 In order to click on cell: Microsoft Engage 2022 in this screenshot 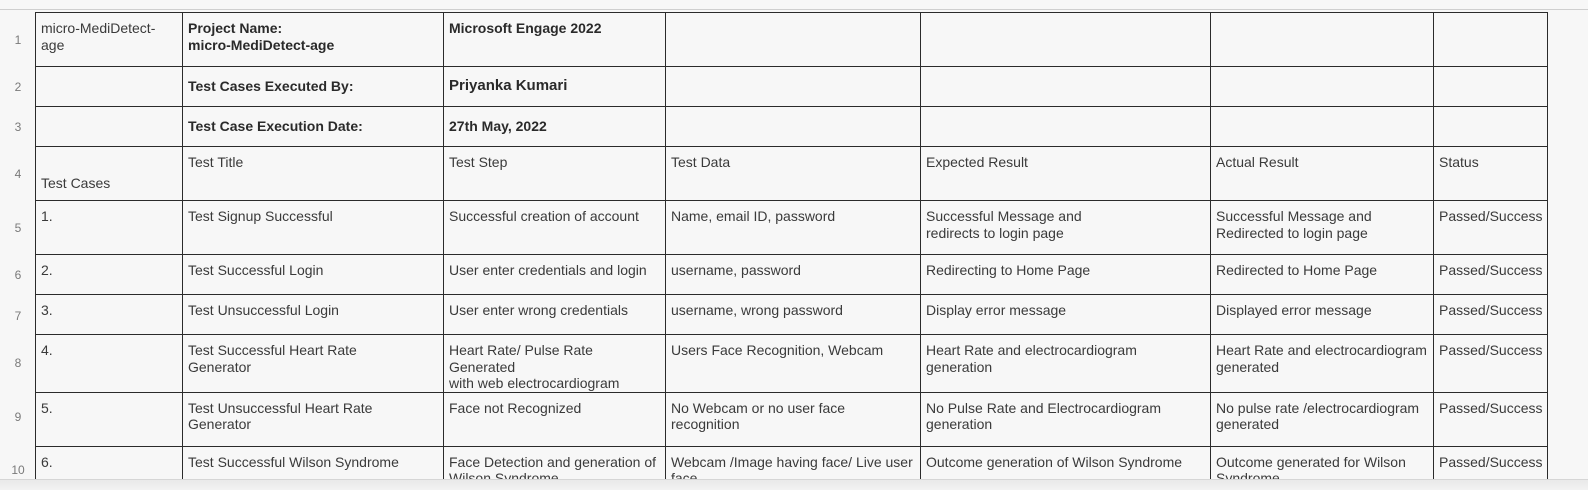, I will do `click(554, 39)`.